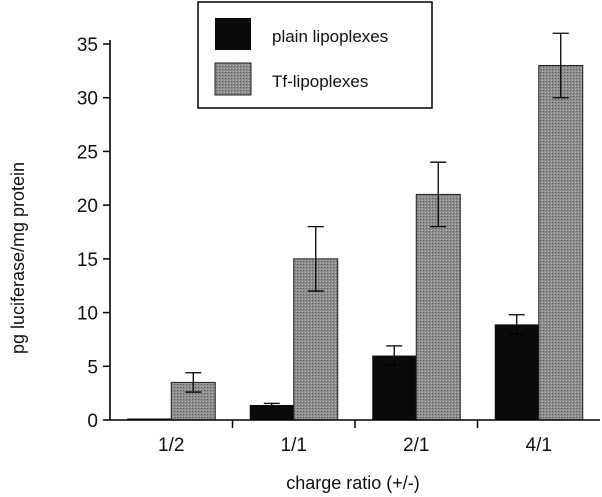 The image size is (602, 497). What do you see at coordinates (87, 99) in the screenshot?
I see `y-tick-label: 30` at bounding box center [87, 99].